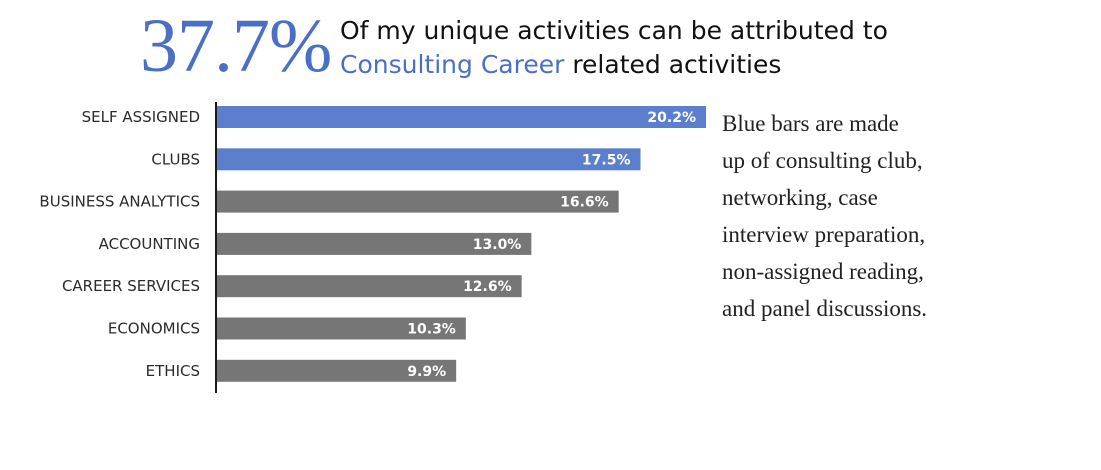  I want to click on value-label: 17.5%, so click(606, 160).